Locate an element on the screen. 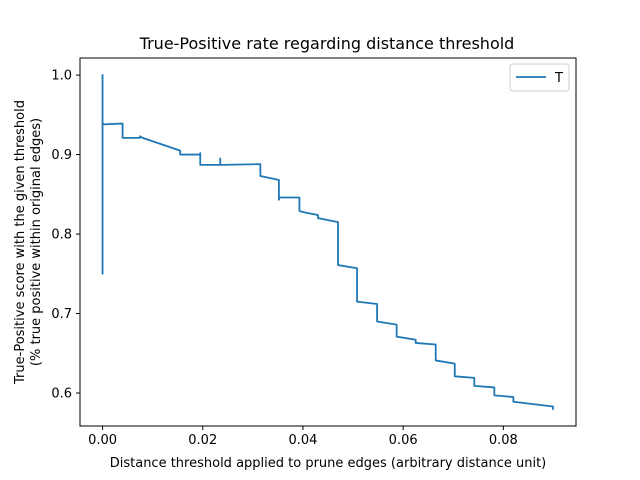 The width and height of the screenshot is (640, 480). y-tick-label: 0.8 is located at coordinates (61, 235).